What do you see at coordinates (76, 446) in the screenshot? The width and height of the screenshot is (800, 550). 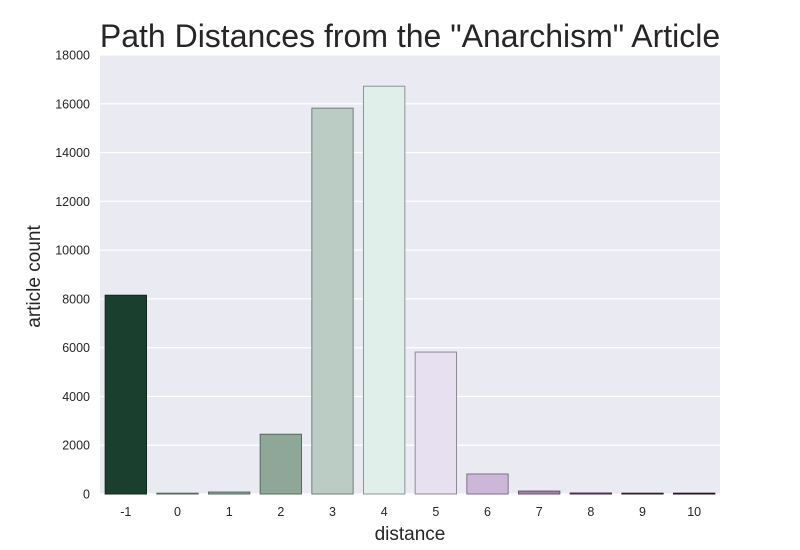 I see `y-tick-label: 2000` at bounding box center [76, 446].